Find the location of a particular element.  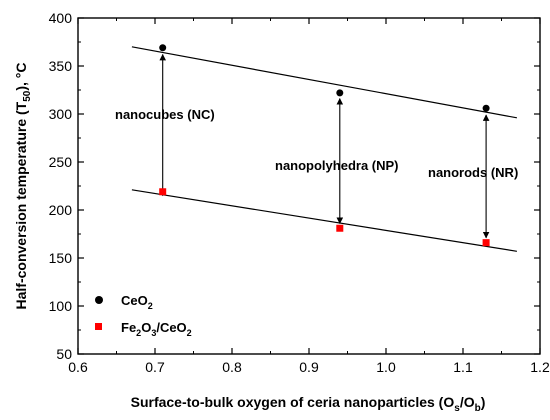

legend: CeO2 Fe2O3/CeO2 is located at coordinates (143, 315).